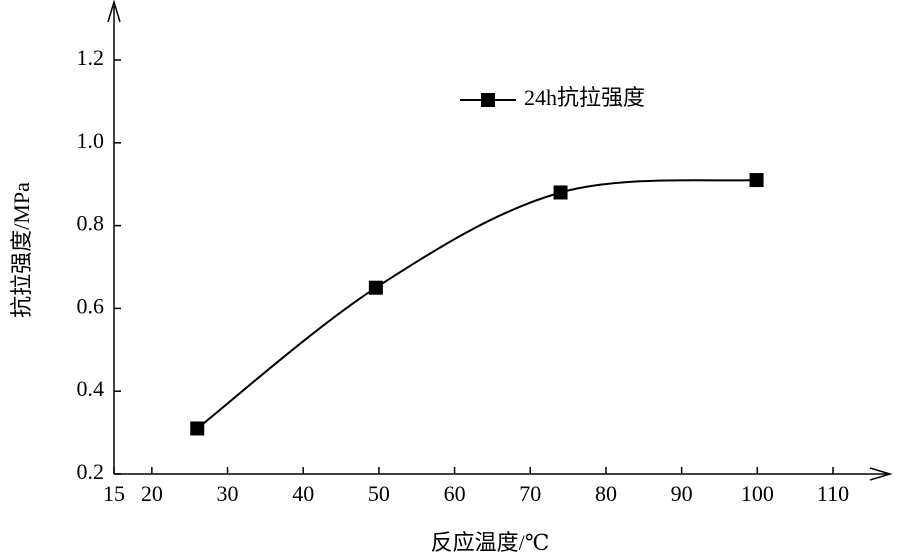  Describe the element at coordinates (379, 493) in the screenshot. I see `x-tick-label: 50` at that location.